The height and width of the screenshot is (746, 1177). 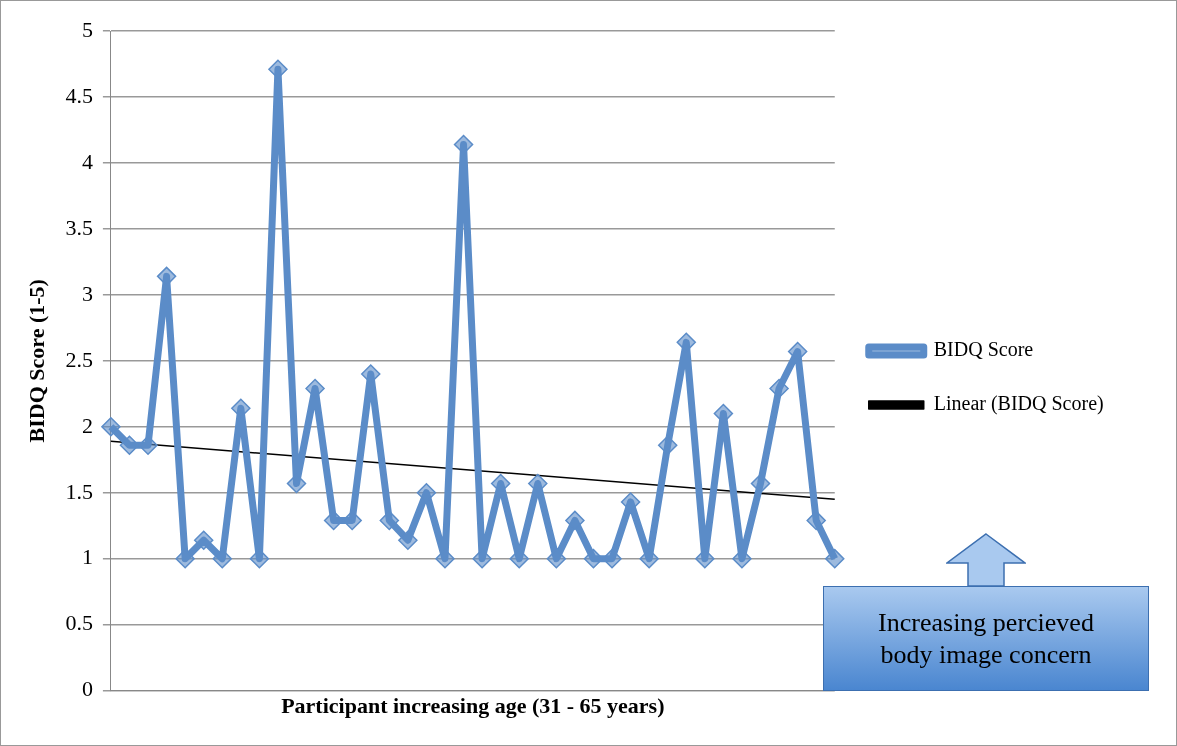 What do you see at coordinates (87, 557) in the screenshot?
I see `y-tick-label: 1` at bounding box center [87, 557].